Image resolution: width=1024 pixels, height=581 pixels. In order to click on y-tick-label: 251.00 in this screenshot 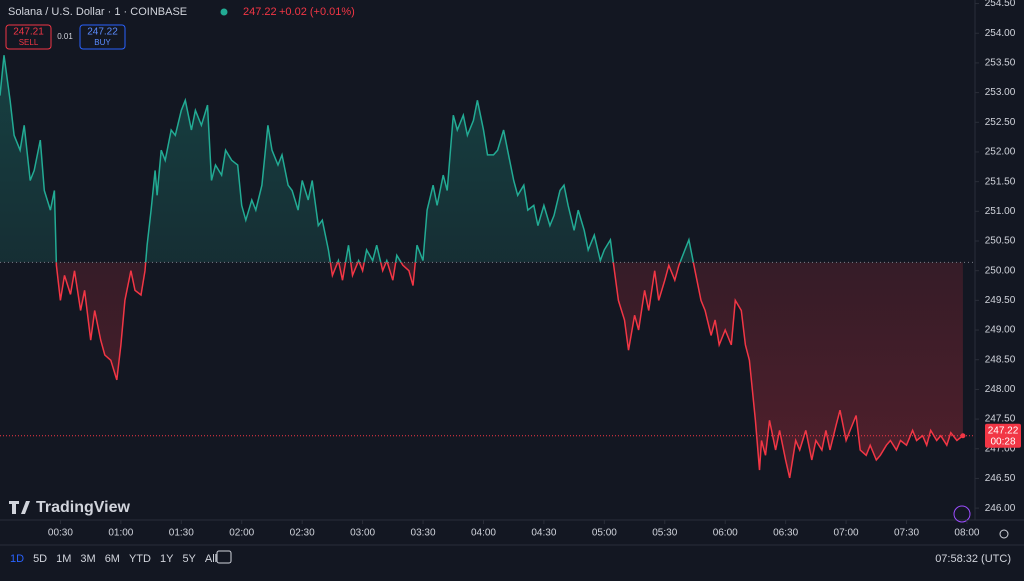, I will do `click(1000, 211)`.